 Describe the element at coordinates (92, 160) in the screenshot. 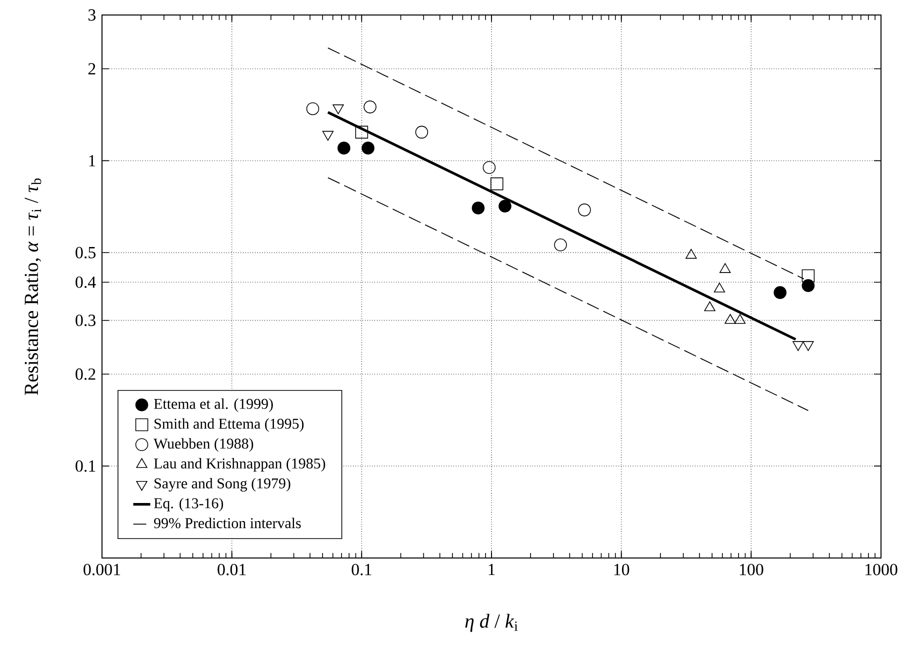

I see `y-tick-label: 1` at that location.